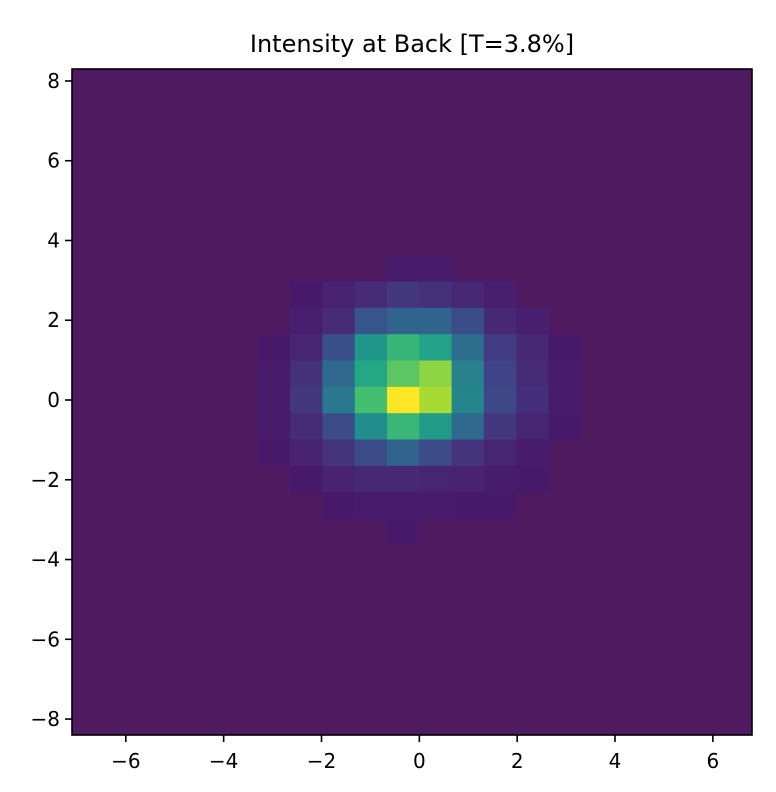 The width and height of the screenshot is (776, 792). Describe the element at coordinates (415, 754) in the screenshot. I see `x-axis: −6 −4 −2 0 2 4 6` at that location.